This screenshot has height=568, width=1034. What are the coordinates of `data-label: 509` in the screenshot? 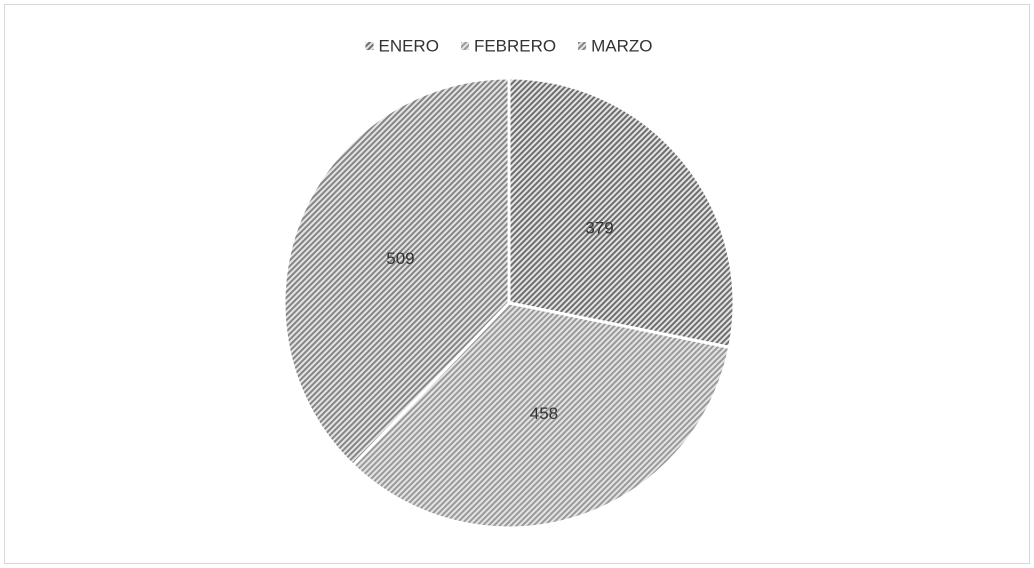 It's located at (400, 258).